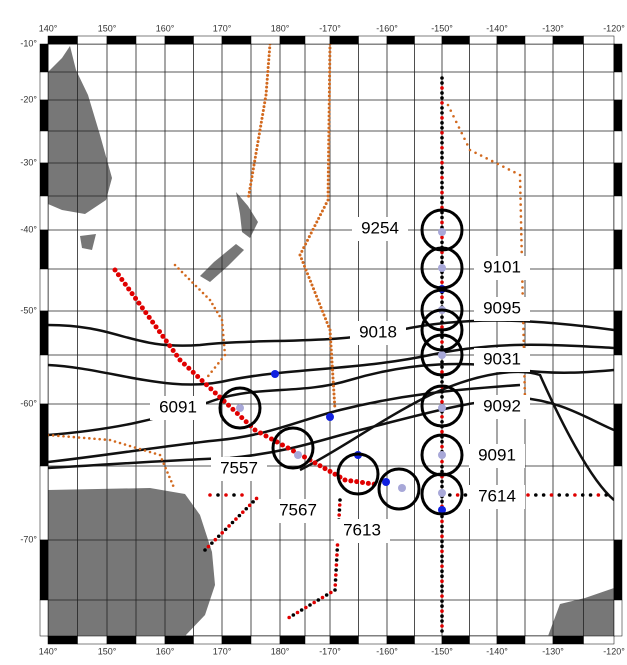  I want to click on station-label: 7614, so click(497, 495).